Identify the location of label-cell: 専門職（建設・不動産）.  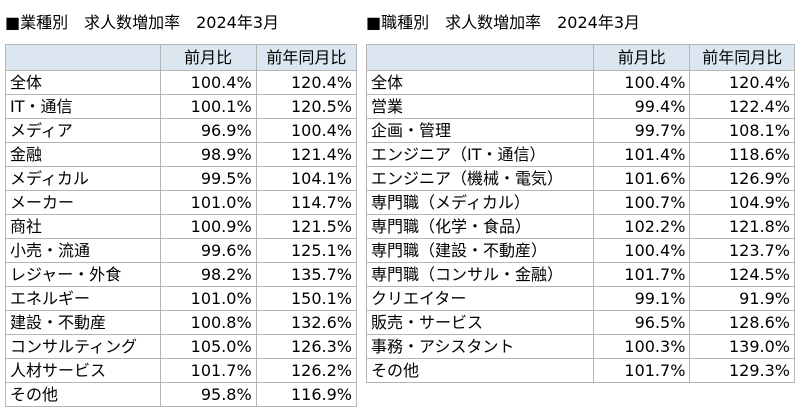
(480, 250).